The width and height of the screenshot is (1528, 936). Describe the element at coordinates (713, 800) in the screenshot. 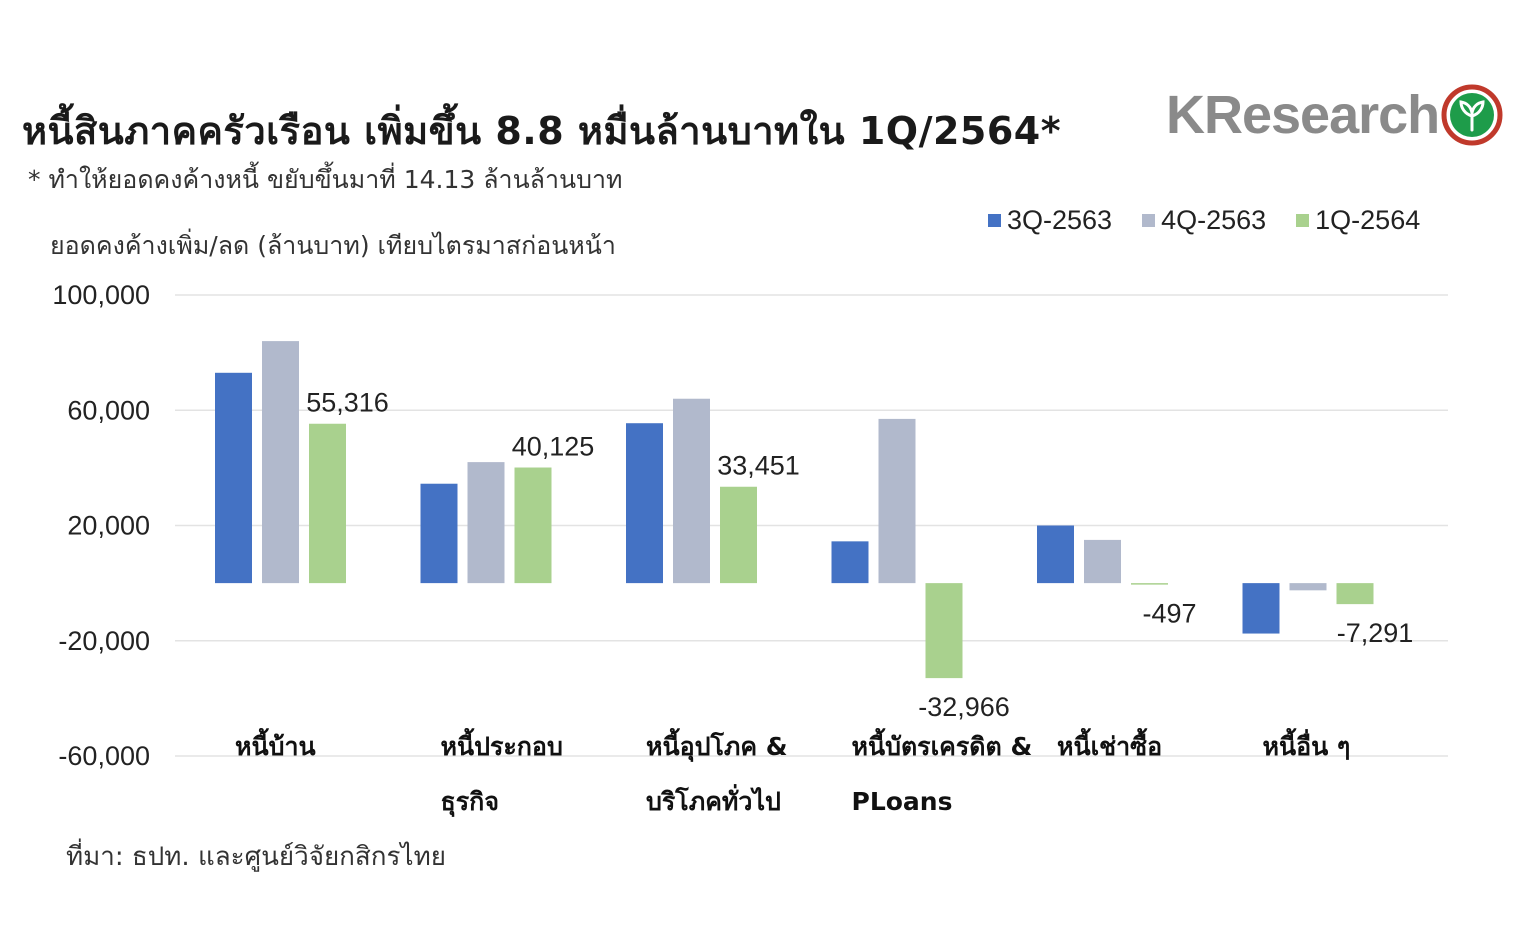

I see `category-label: บริโภคทั่วไป` at that location.